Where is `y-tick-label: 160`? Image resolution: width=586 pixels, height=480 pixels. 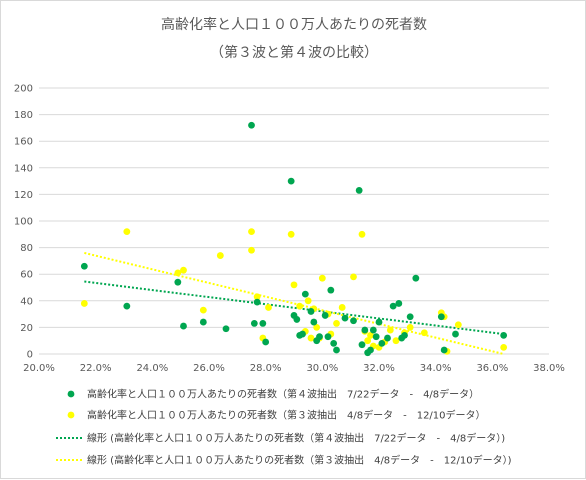
y-tick-label: 160 is located at coordinates (23, 142).